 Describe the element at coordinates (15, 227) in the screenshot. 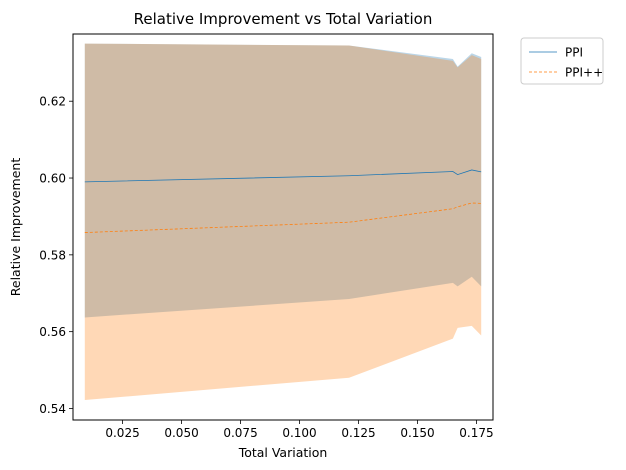

I see `y-axis-label: Relative Improvement` at that location.